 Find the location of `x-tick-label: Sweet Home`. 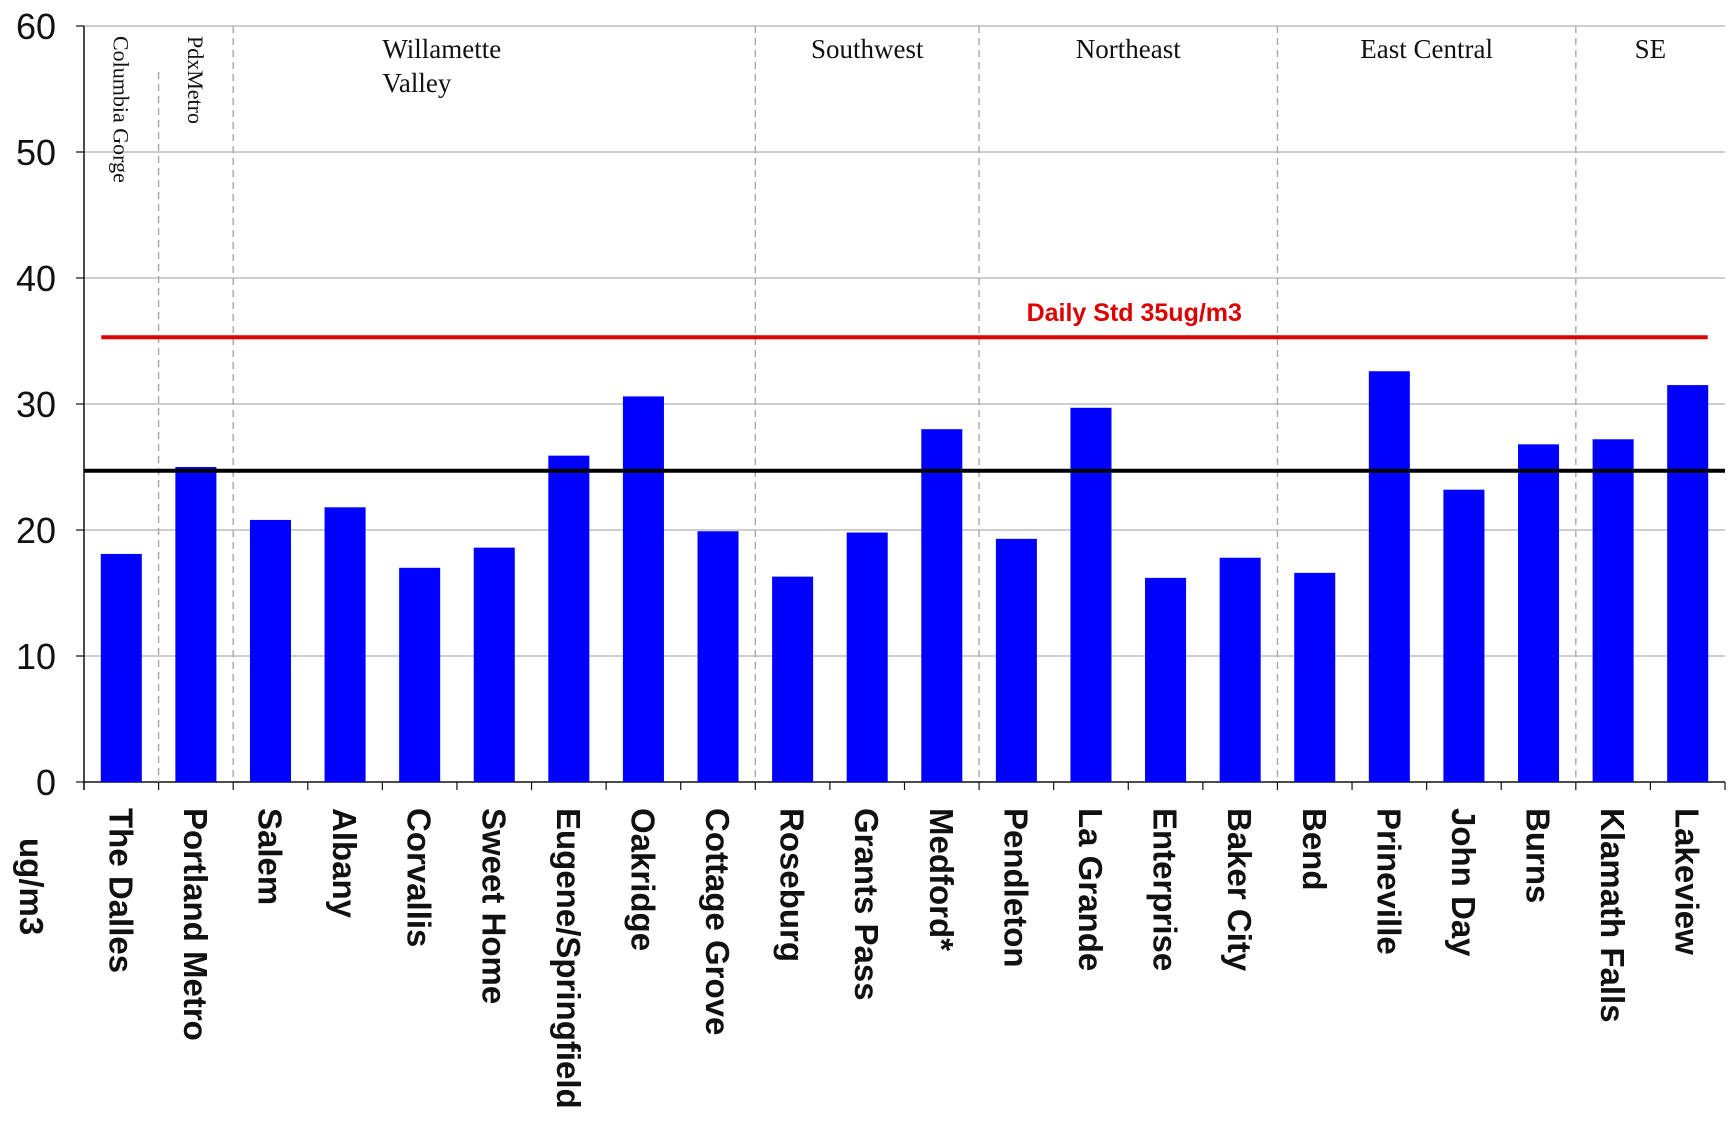

x-tick-label: Sweet Home is located at coordinates (493, 906).